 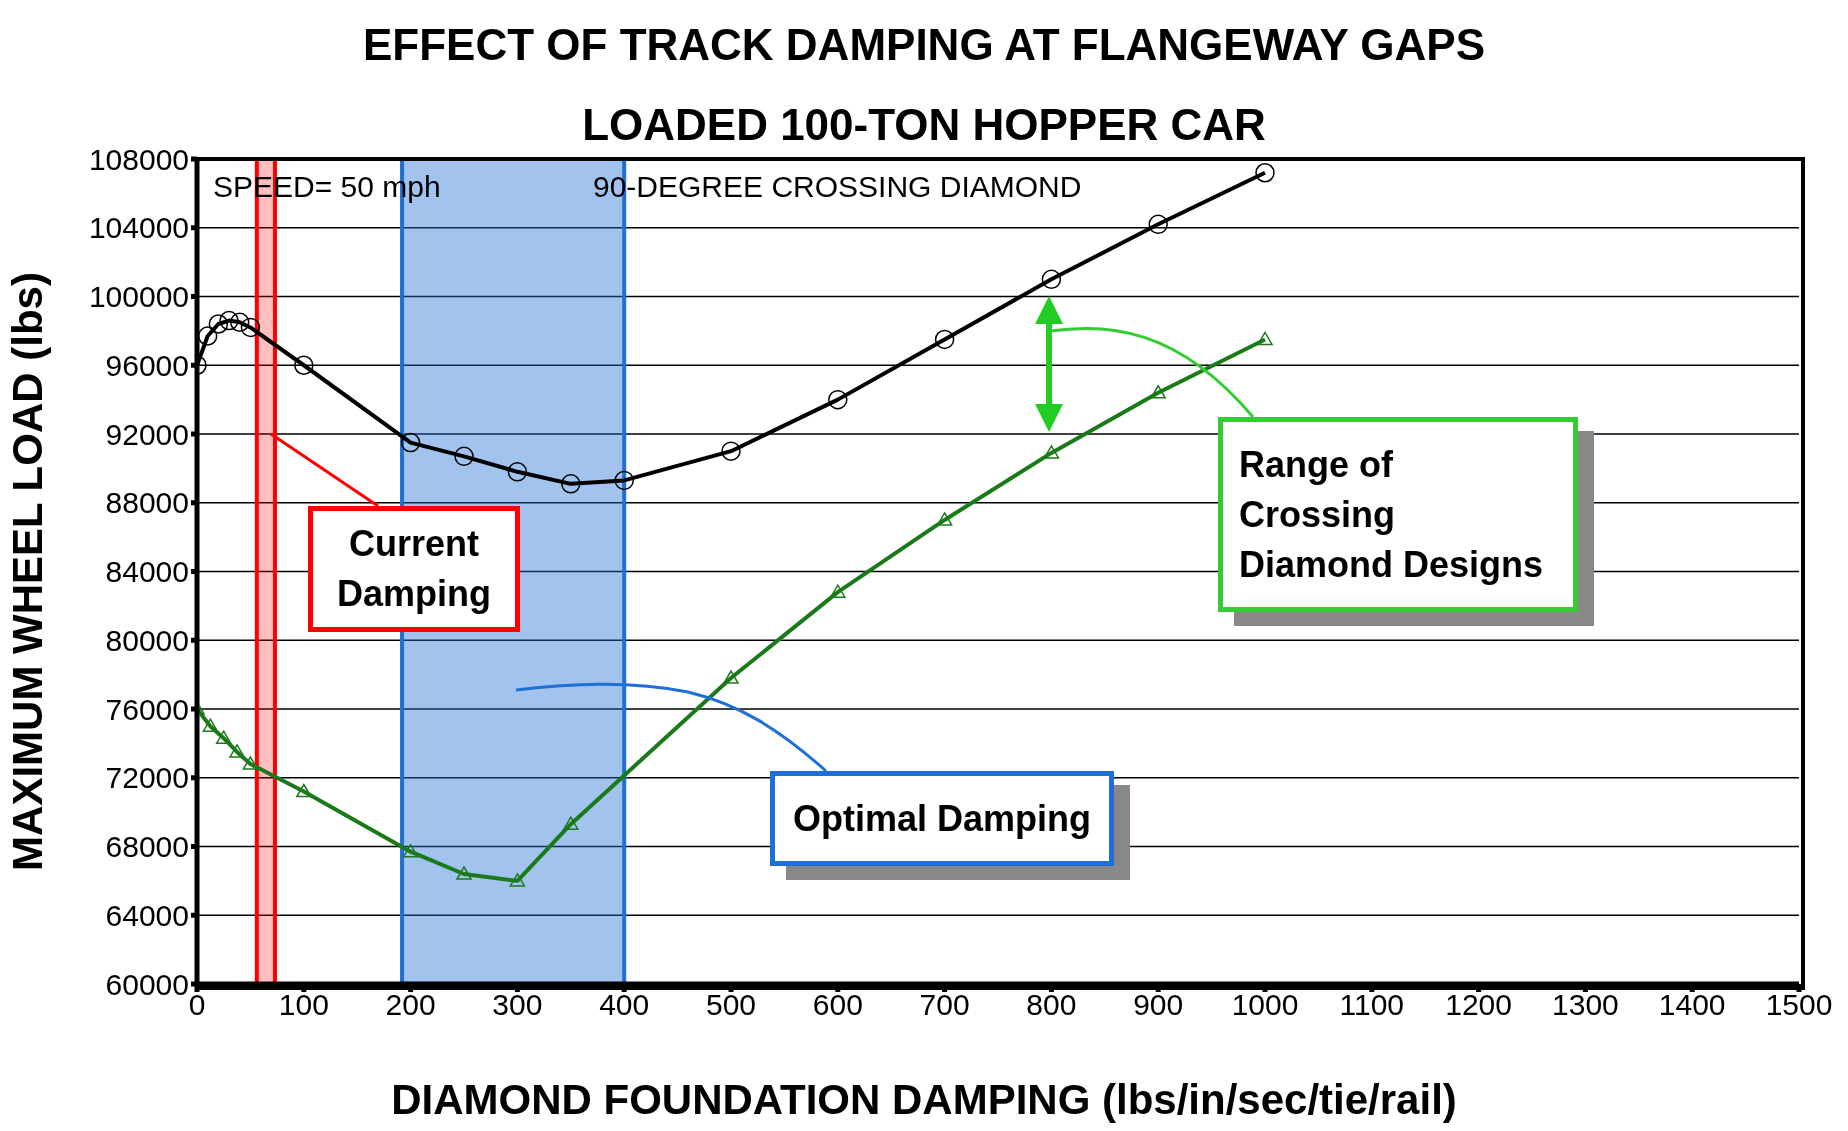 What do you see at coordinates (147, 640) in the screenshot?
I see `y-tick-label: 80000` at bounding box center [147, 640].